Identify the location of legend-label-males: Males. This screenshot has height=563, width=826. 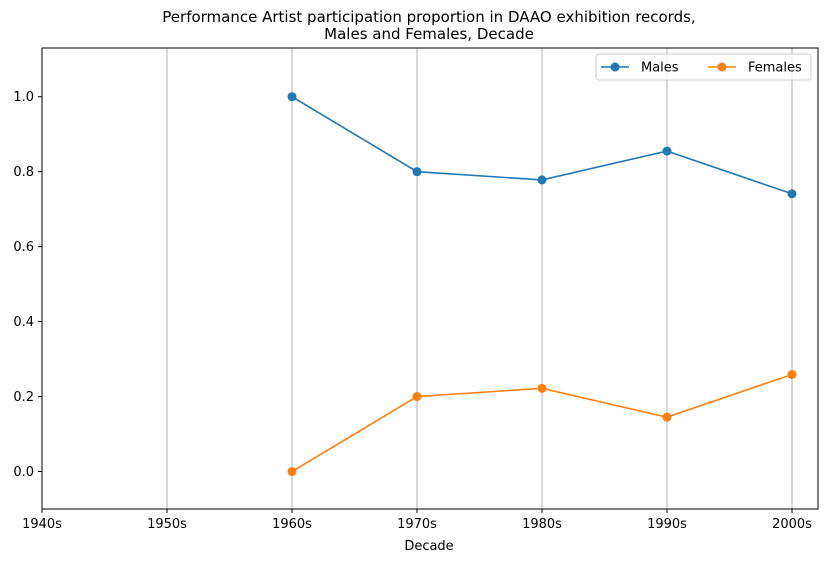
(660, 68).